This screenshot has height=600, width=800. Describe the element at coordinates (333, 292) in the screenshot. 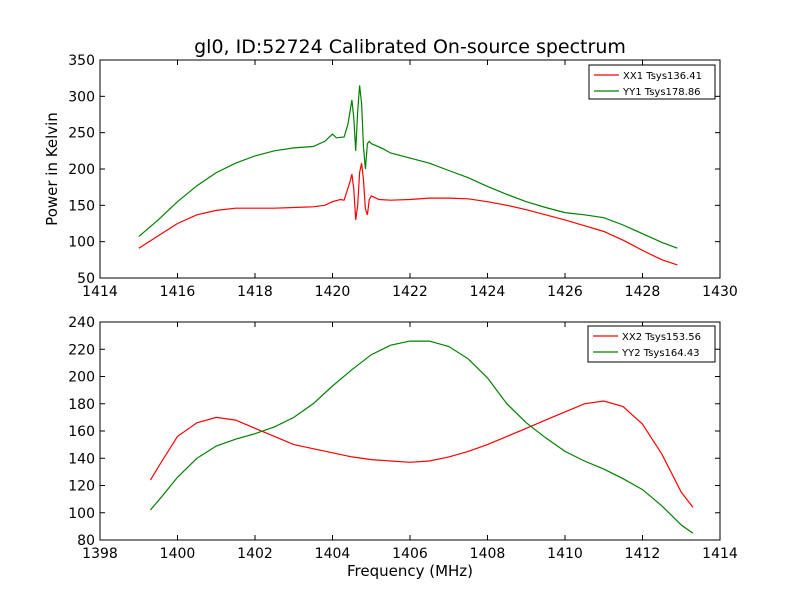

I see `x-tick-label: 1420` at that location.